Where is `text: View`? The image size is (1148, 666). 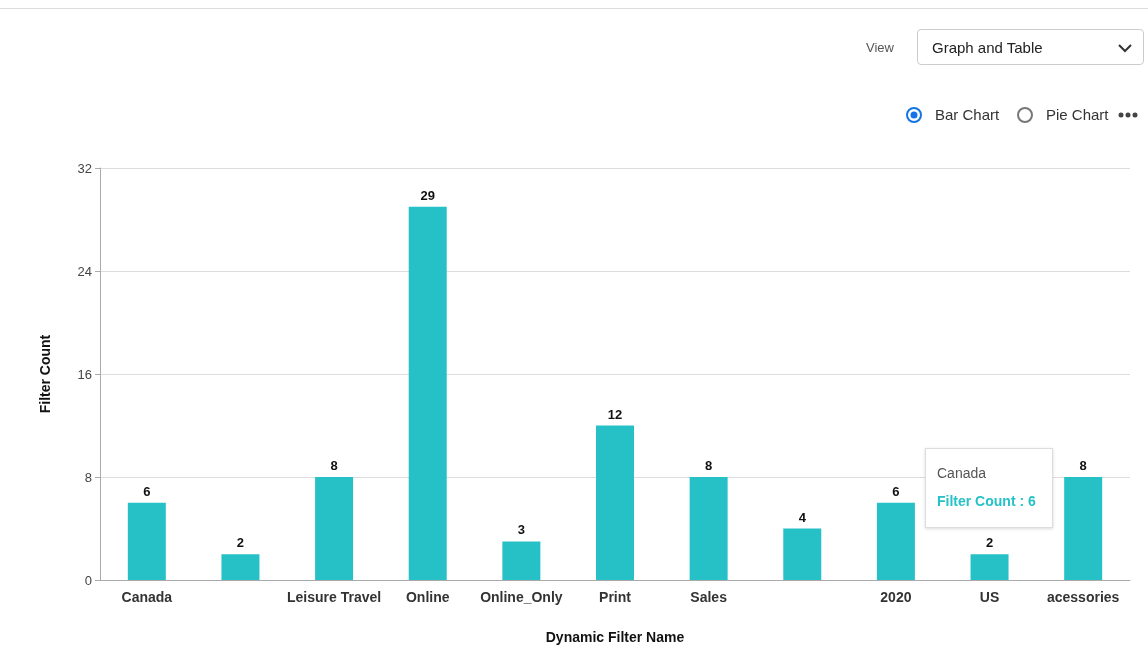
text: View is located at coordinates (880, 47).